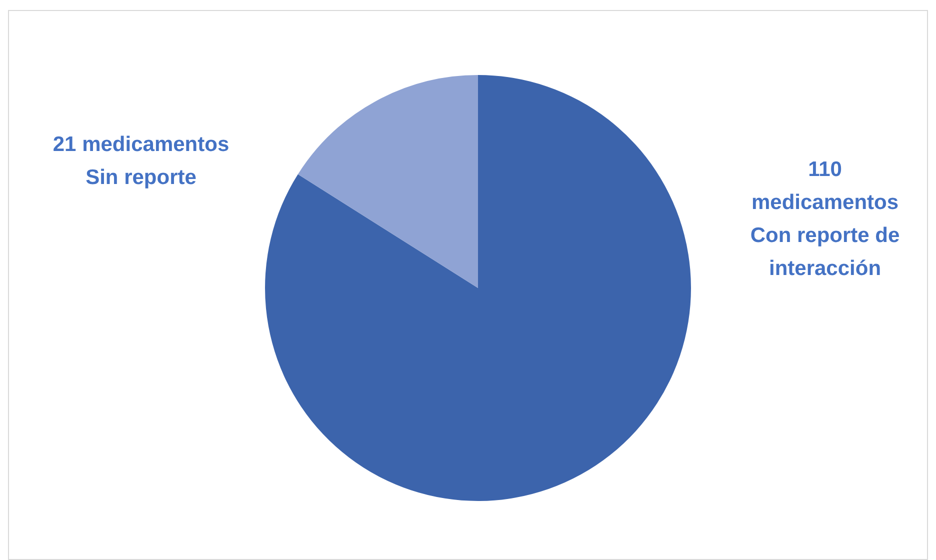 This screenshot has width=936, height=560. What do you see at coordinates (141, 144) in the screenshot?
I see `data-label: 21 medicamentos` at bounding box center [141, 144].